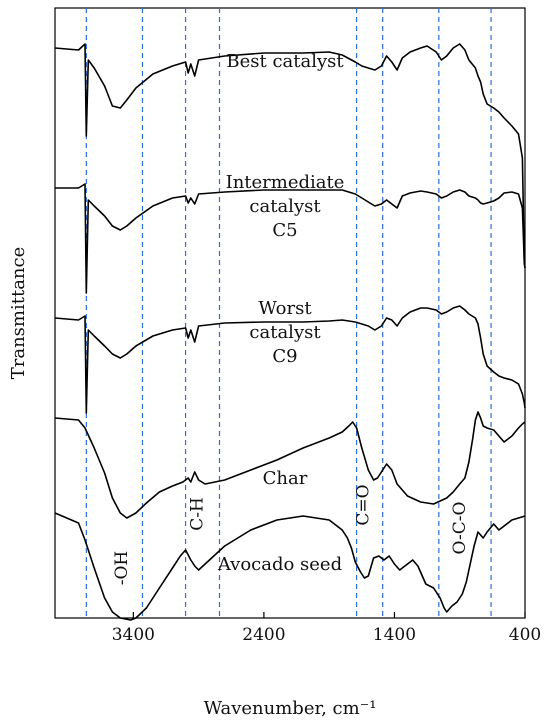 This screenshot has height=727, width=550. What do you see at coordinates (525, 635) in the screenshot?
I see `x-tick-label: 400` at bounding box center [525, 635].